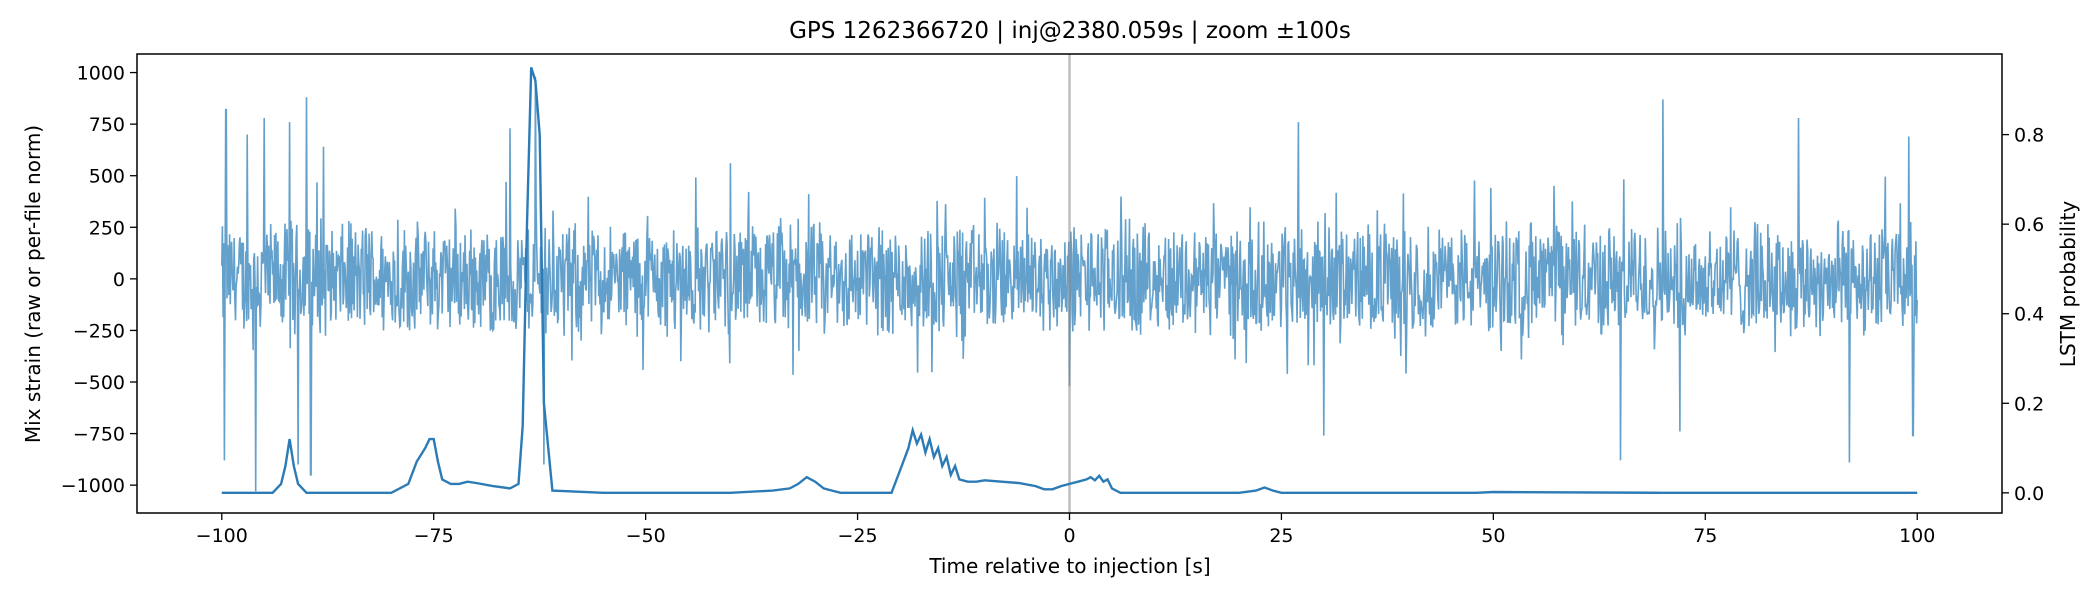  I want to click on y-left-tick-label: 1000, so click(101, 74).